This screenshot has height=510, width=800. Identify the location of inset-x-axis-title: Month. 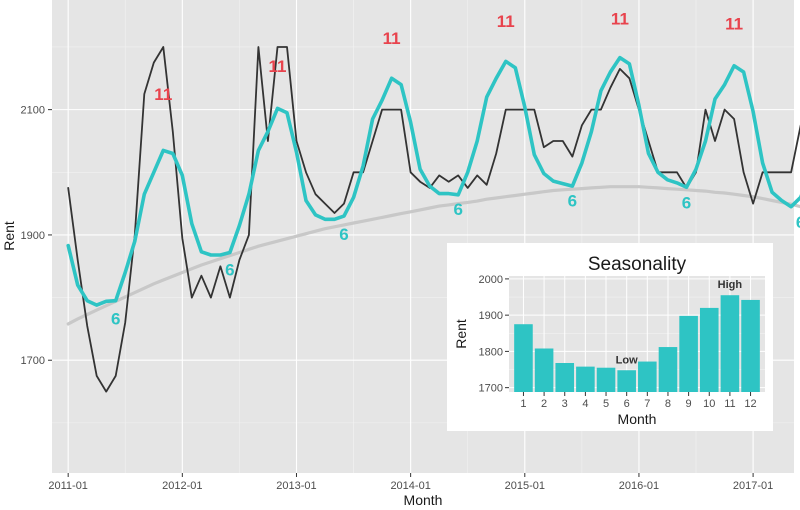
(637, 419).